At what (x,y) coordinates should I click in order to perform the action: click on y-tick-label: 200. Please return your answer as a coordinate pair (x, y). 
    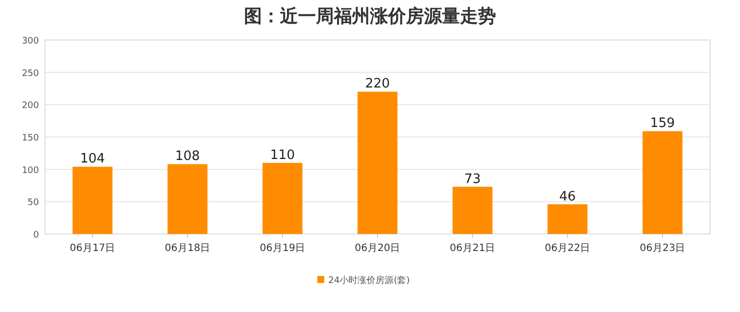
    Looking at the image, I should click on (31, 106).